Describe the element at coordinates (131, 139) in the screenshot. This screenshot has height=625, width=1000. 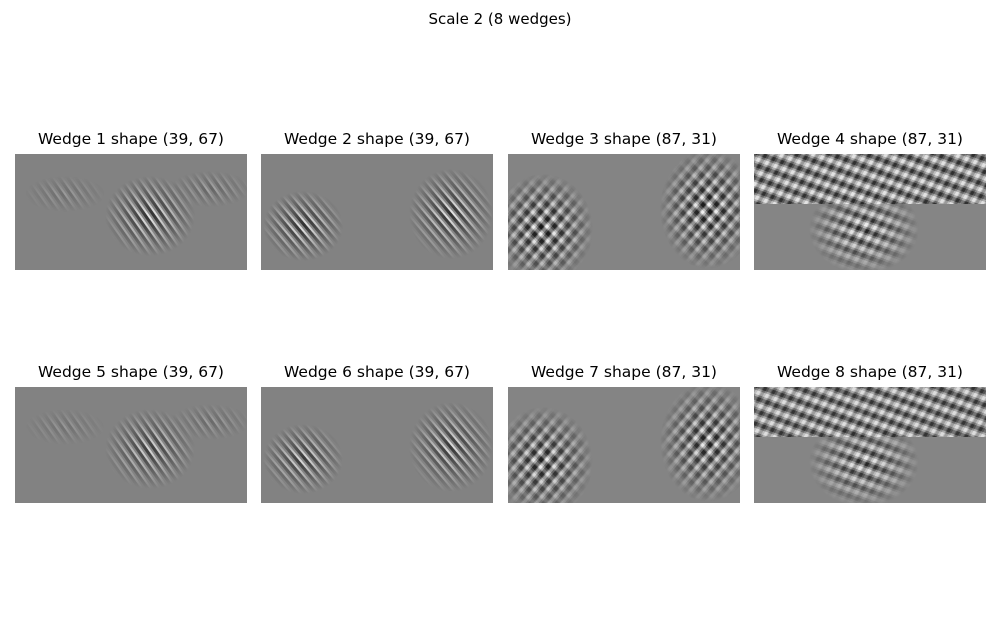
I see `wedge-title: Wedge 1 shape (39, 67)` at that location.